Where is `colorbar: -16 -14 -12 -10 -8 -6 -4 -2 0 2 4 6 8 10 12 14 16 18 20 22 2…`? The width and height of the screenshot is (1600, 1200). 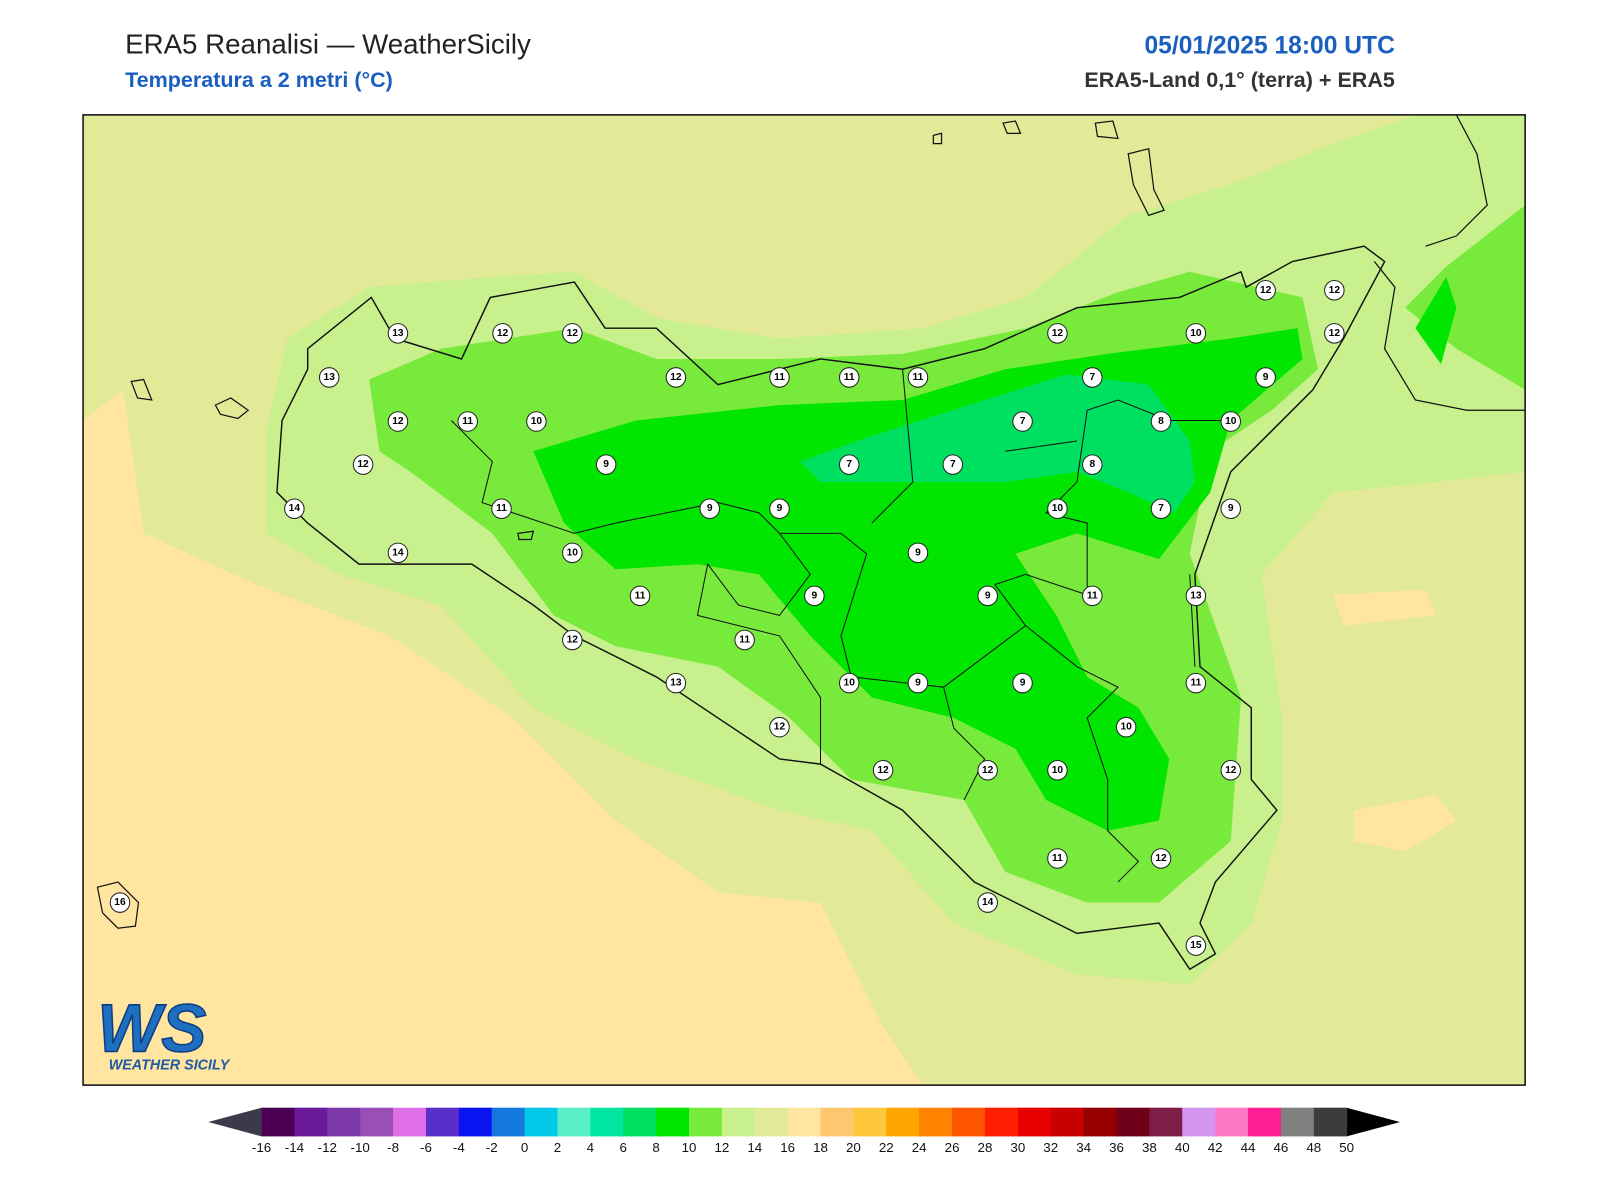
colorbar: -16 -14 -12 -10 -8 -6 -4 -2 0 2 4 6 8 10 12 14 16 18 20 22 2… is located at coordinates (804, 1131).